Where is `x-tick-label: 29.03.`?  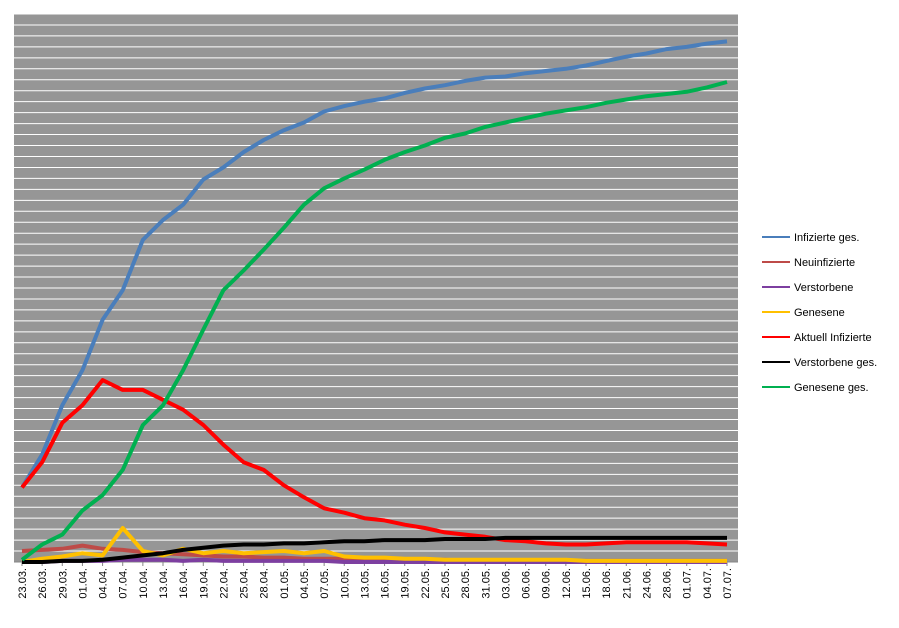
x-tick-label: 29.03. is located at coordinates (63, 583).